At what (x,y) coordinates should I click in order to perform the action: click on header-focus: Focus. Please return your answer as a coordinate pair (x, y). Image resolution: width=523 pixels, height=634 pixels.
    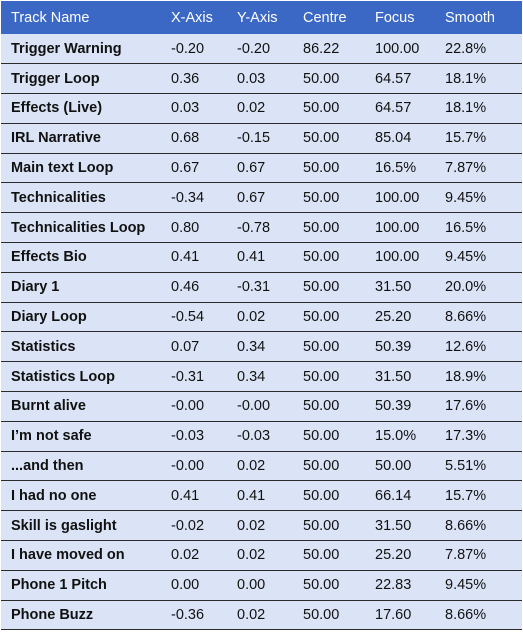
    Looking at the image, I should click on (395, 17).